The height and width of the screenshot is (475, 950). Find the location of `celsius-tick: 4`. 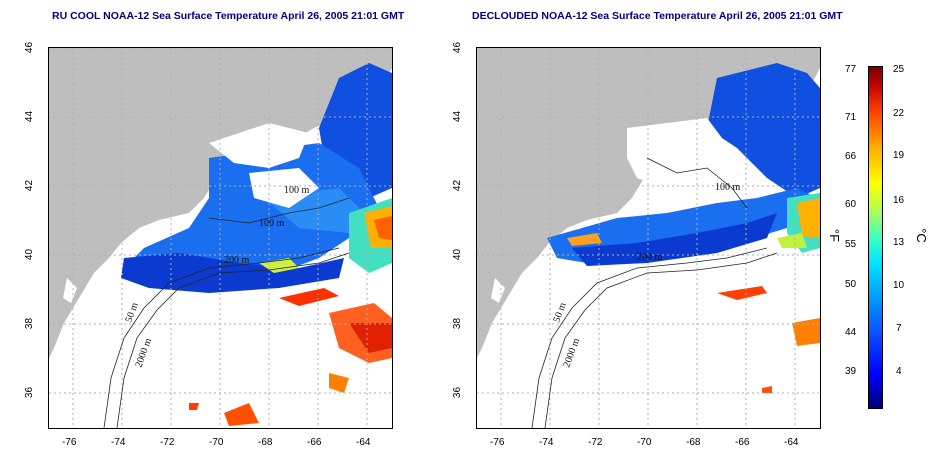

celsius-tick: 4 is located at coordinates (899, 371).